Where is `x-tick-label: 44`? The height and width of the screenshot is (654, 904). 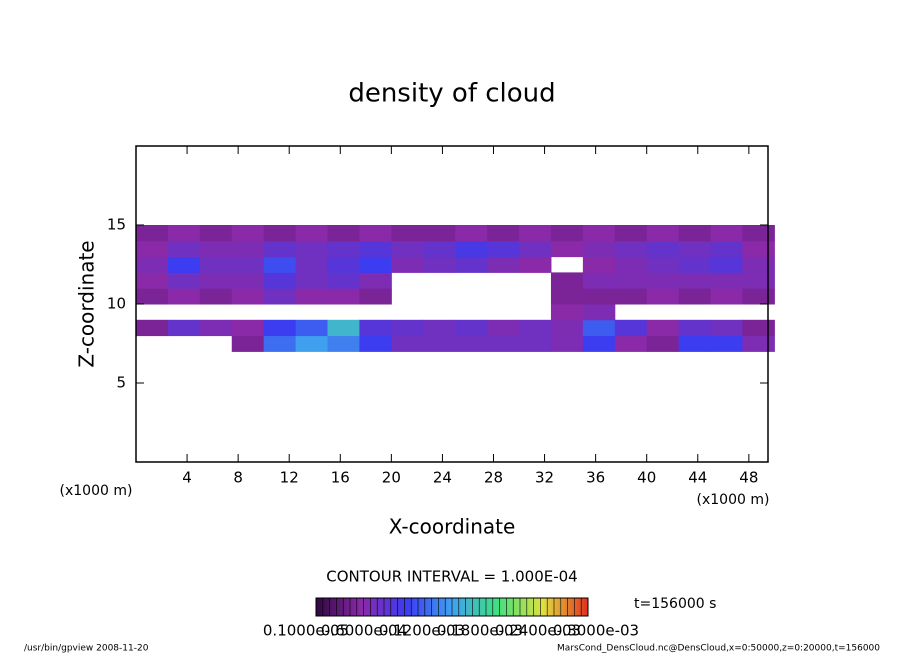
x-tick-label: 44 is located at coordinates (697, 478).